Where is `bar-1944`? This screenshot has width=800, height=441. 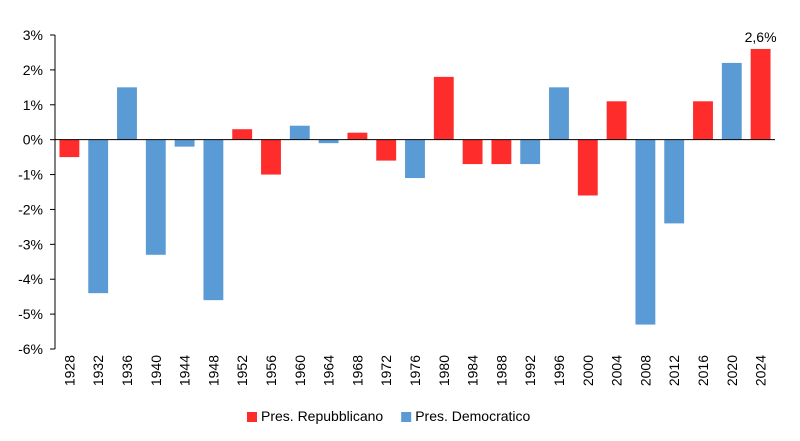 bar-1944 is located at coordinates (184, 143).